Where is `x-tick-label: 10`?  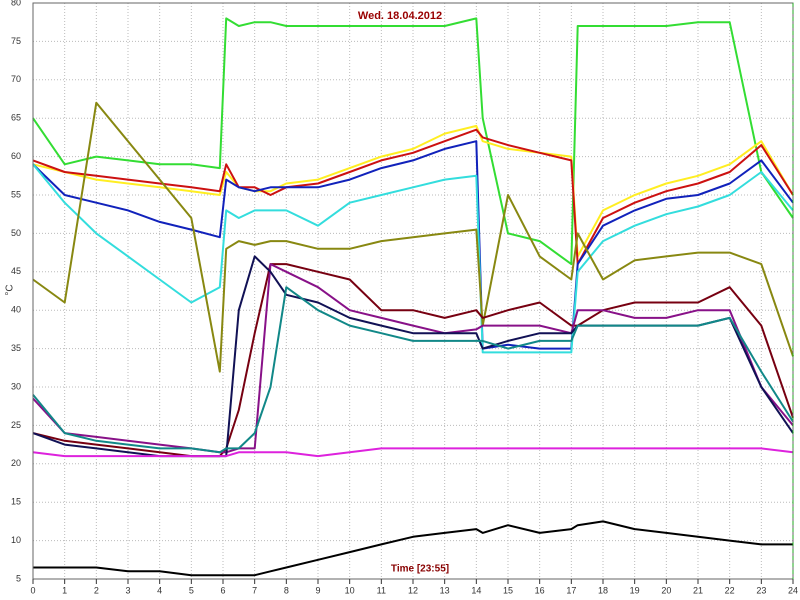 x-tick-label: 10 is located at coordinates (350, 590).